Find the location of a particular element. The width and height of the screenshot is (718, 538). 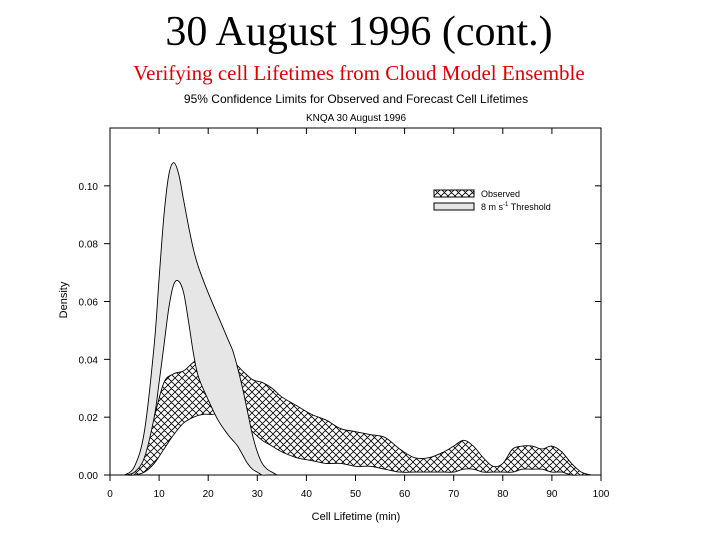

x-tick-label: 10 is located at coordinates (160, 494).